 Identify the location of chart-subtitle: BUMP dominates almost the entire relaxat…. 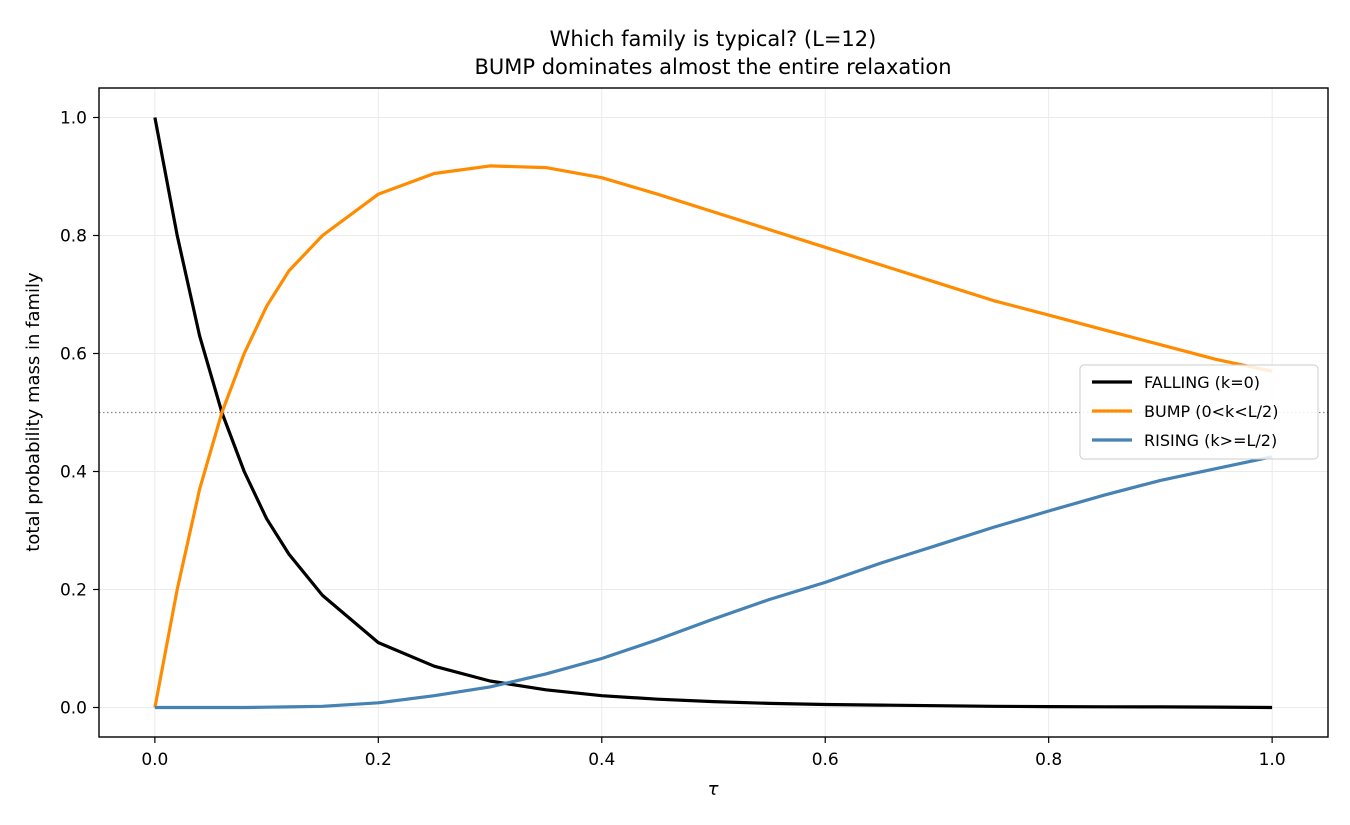
(712, 67).